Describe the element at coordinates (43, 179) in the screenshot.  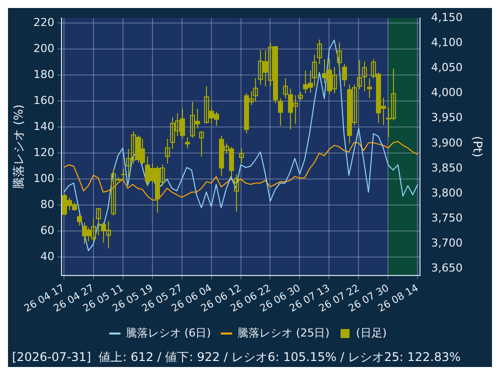
I see `y2-tick-label: 100` at that location.